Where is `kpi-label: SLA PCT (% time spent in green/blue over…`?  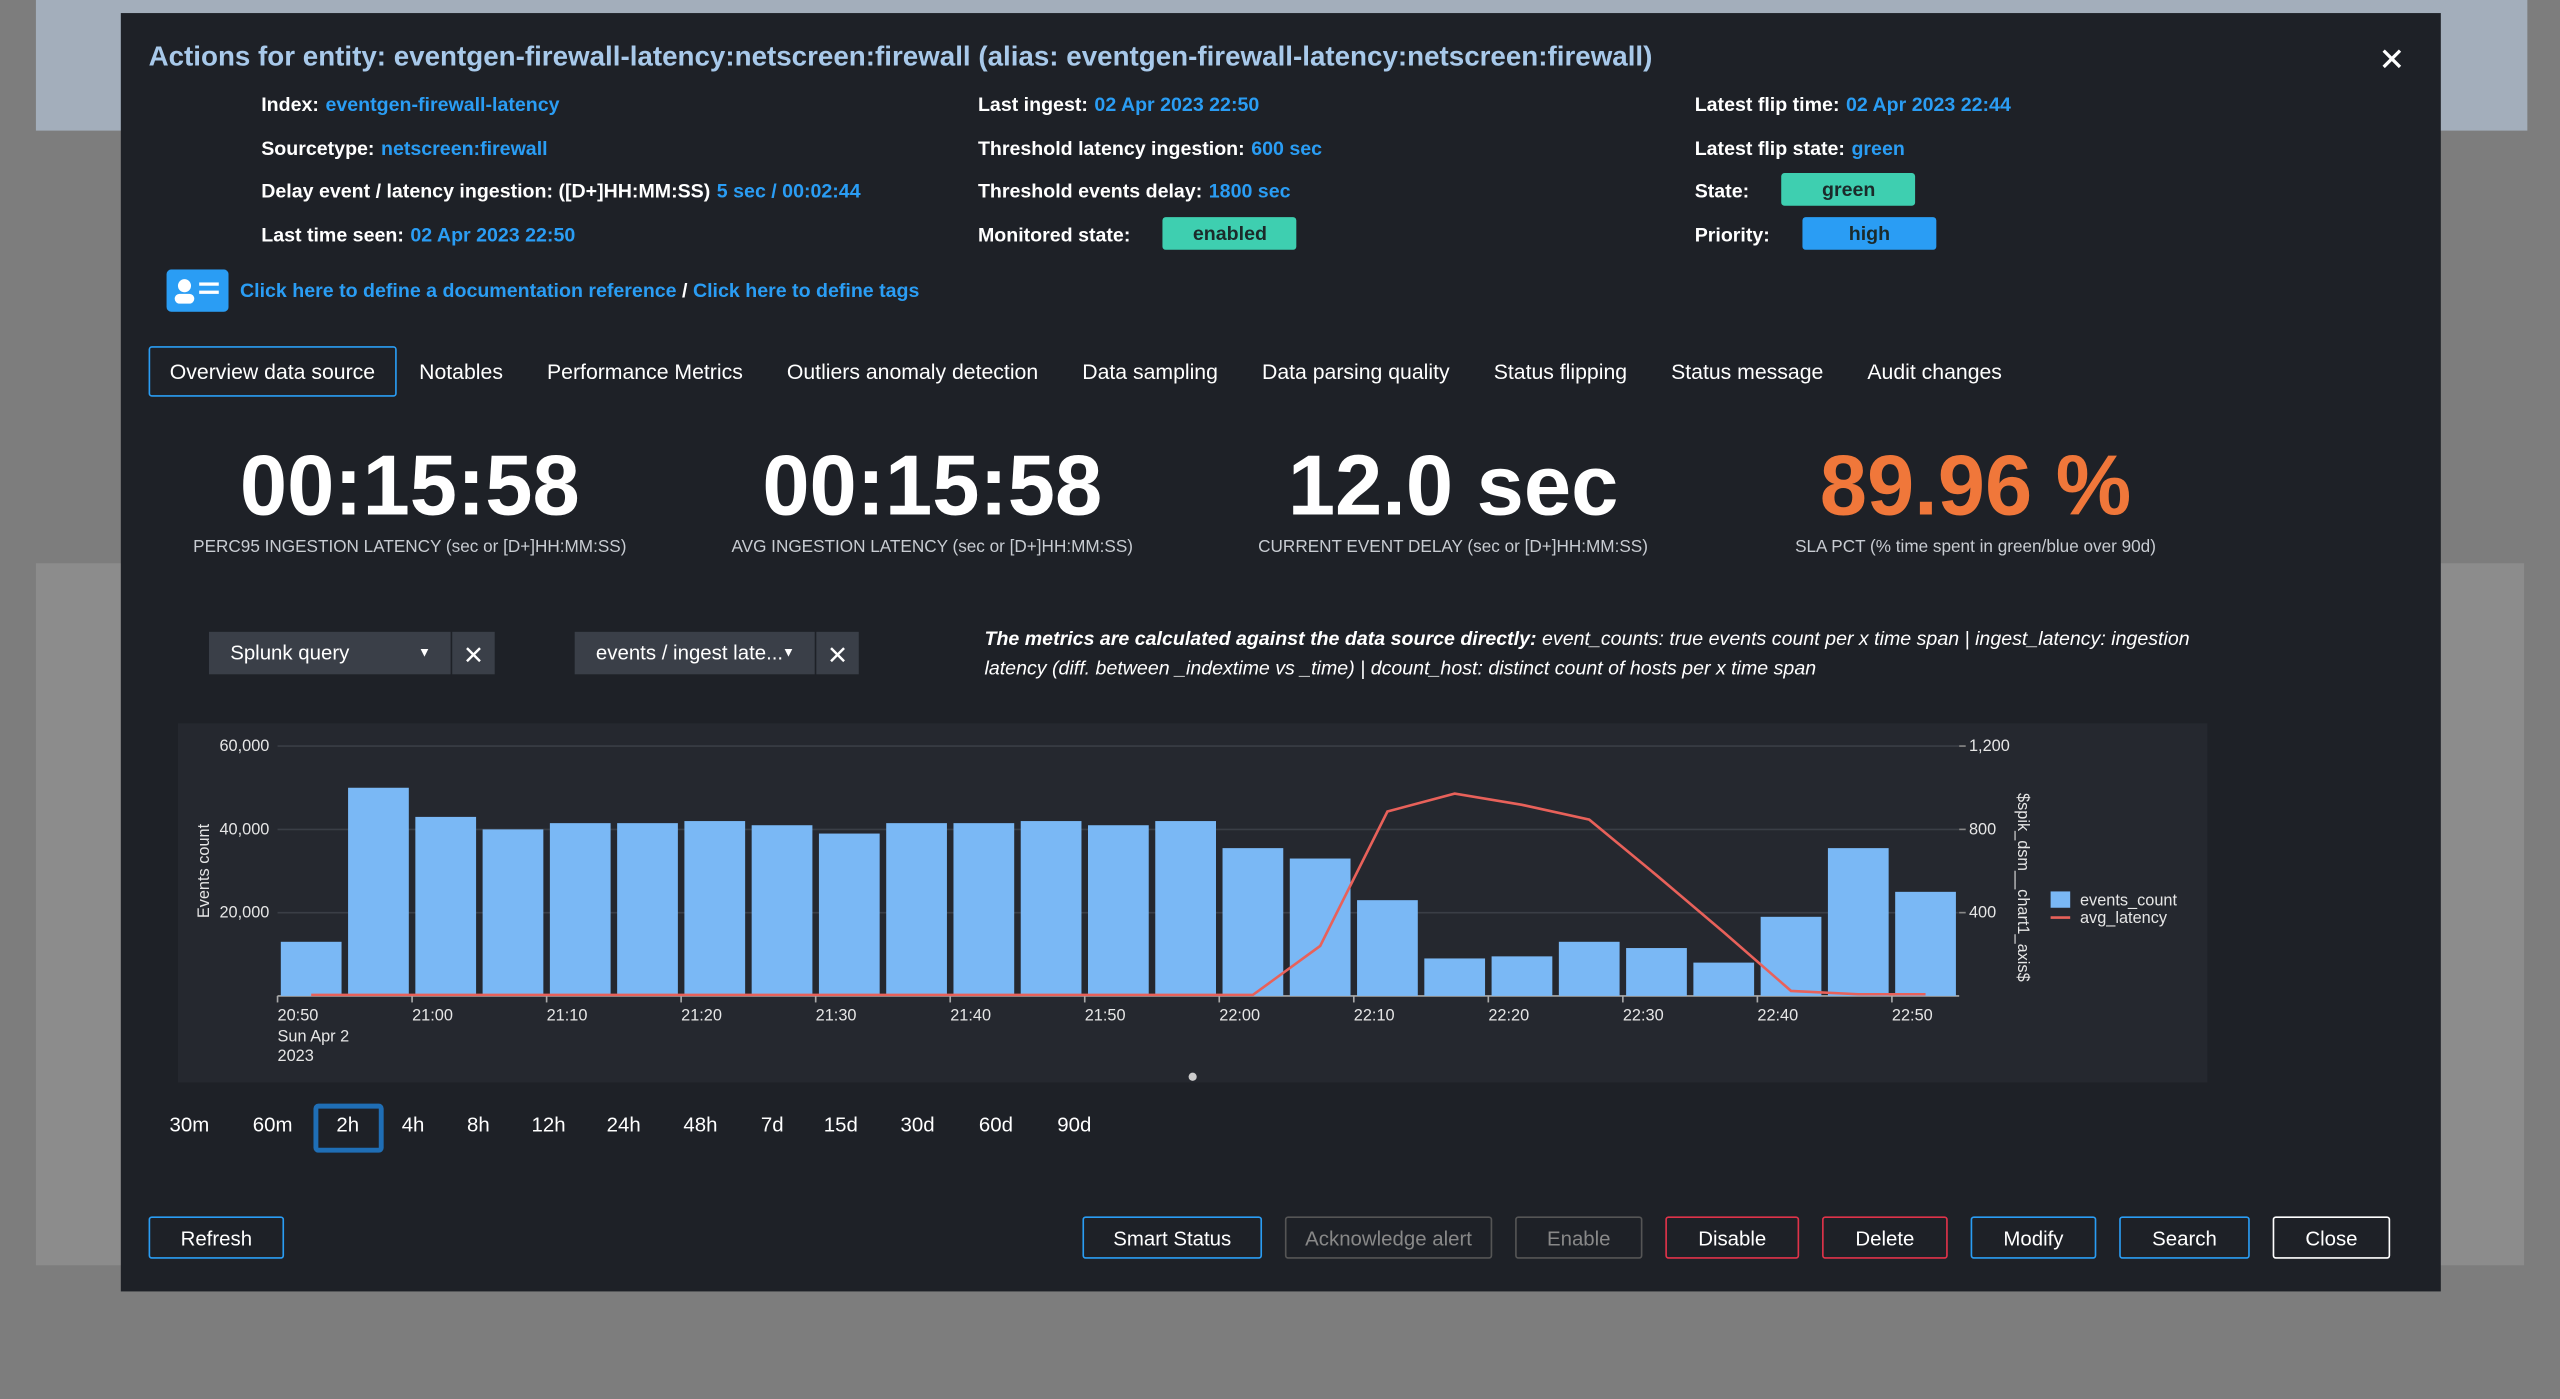
kpi-label: SLA PCT (% time spent in green/blue over… is located at coordinates (1975, 547).